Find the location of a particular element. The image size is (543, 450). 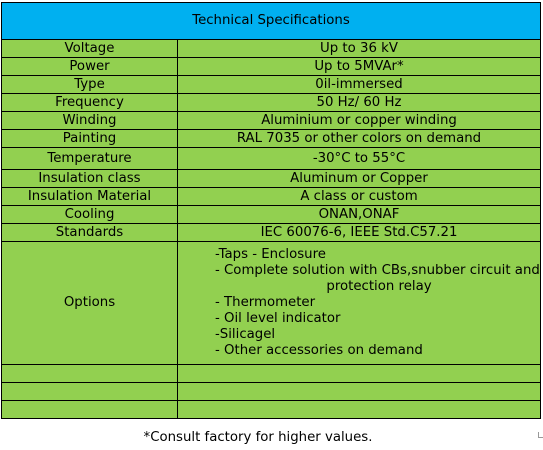

spec-value-insulation-material: A class or custom is located at coordinates (359, 196).